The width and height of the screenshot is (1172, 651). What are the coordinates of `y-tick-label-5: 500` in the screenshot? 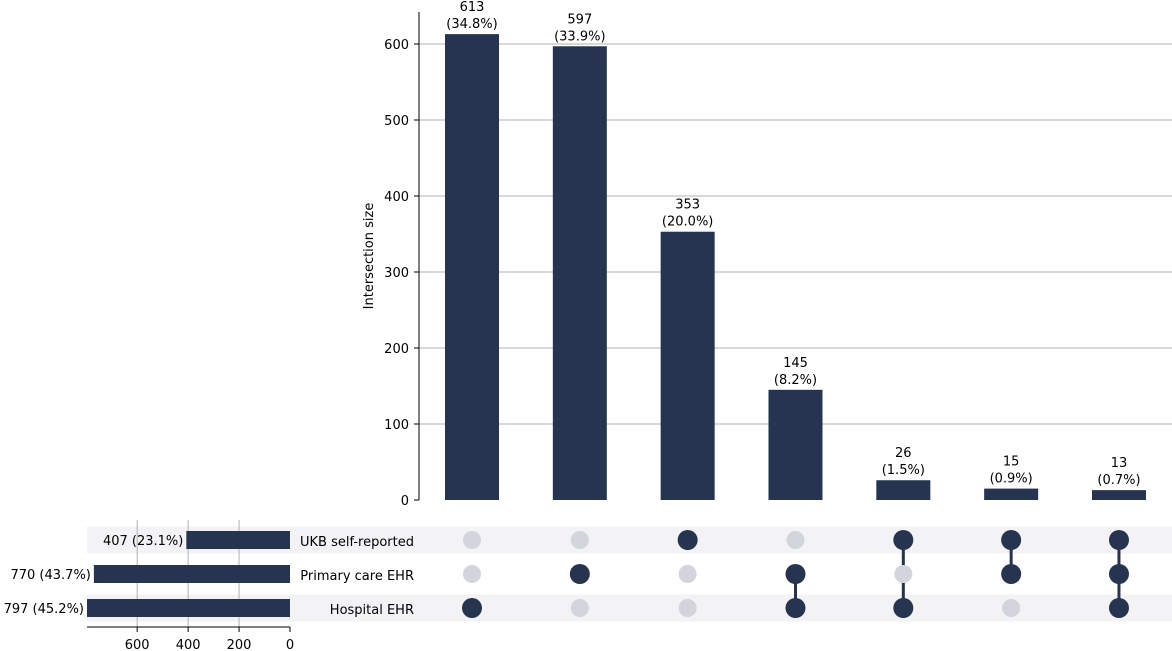 It's located at (396, 121).